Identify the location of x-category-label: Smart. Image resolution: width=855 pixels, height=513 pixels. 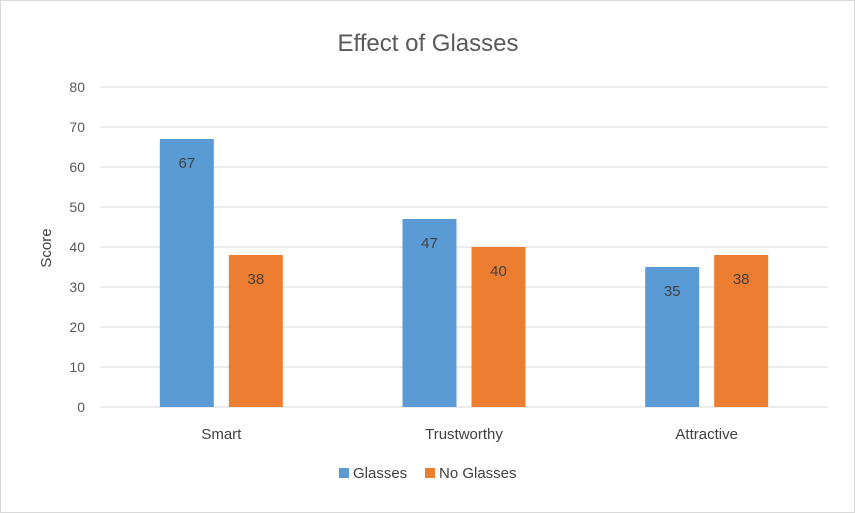
(221, 434).